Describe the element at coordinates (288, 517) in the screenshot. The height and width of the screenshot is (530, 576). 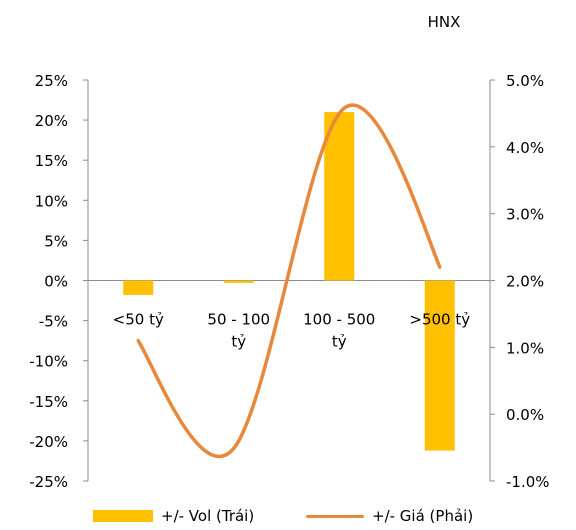
I see `legend: +/- Vol (Trái) +/- Giá (Phải)` at that location.